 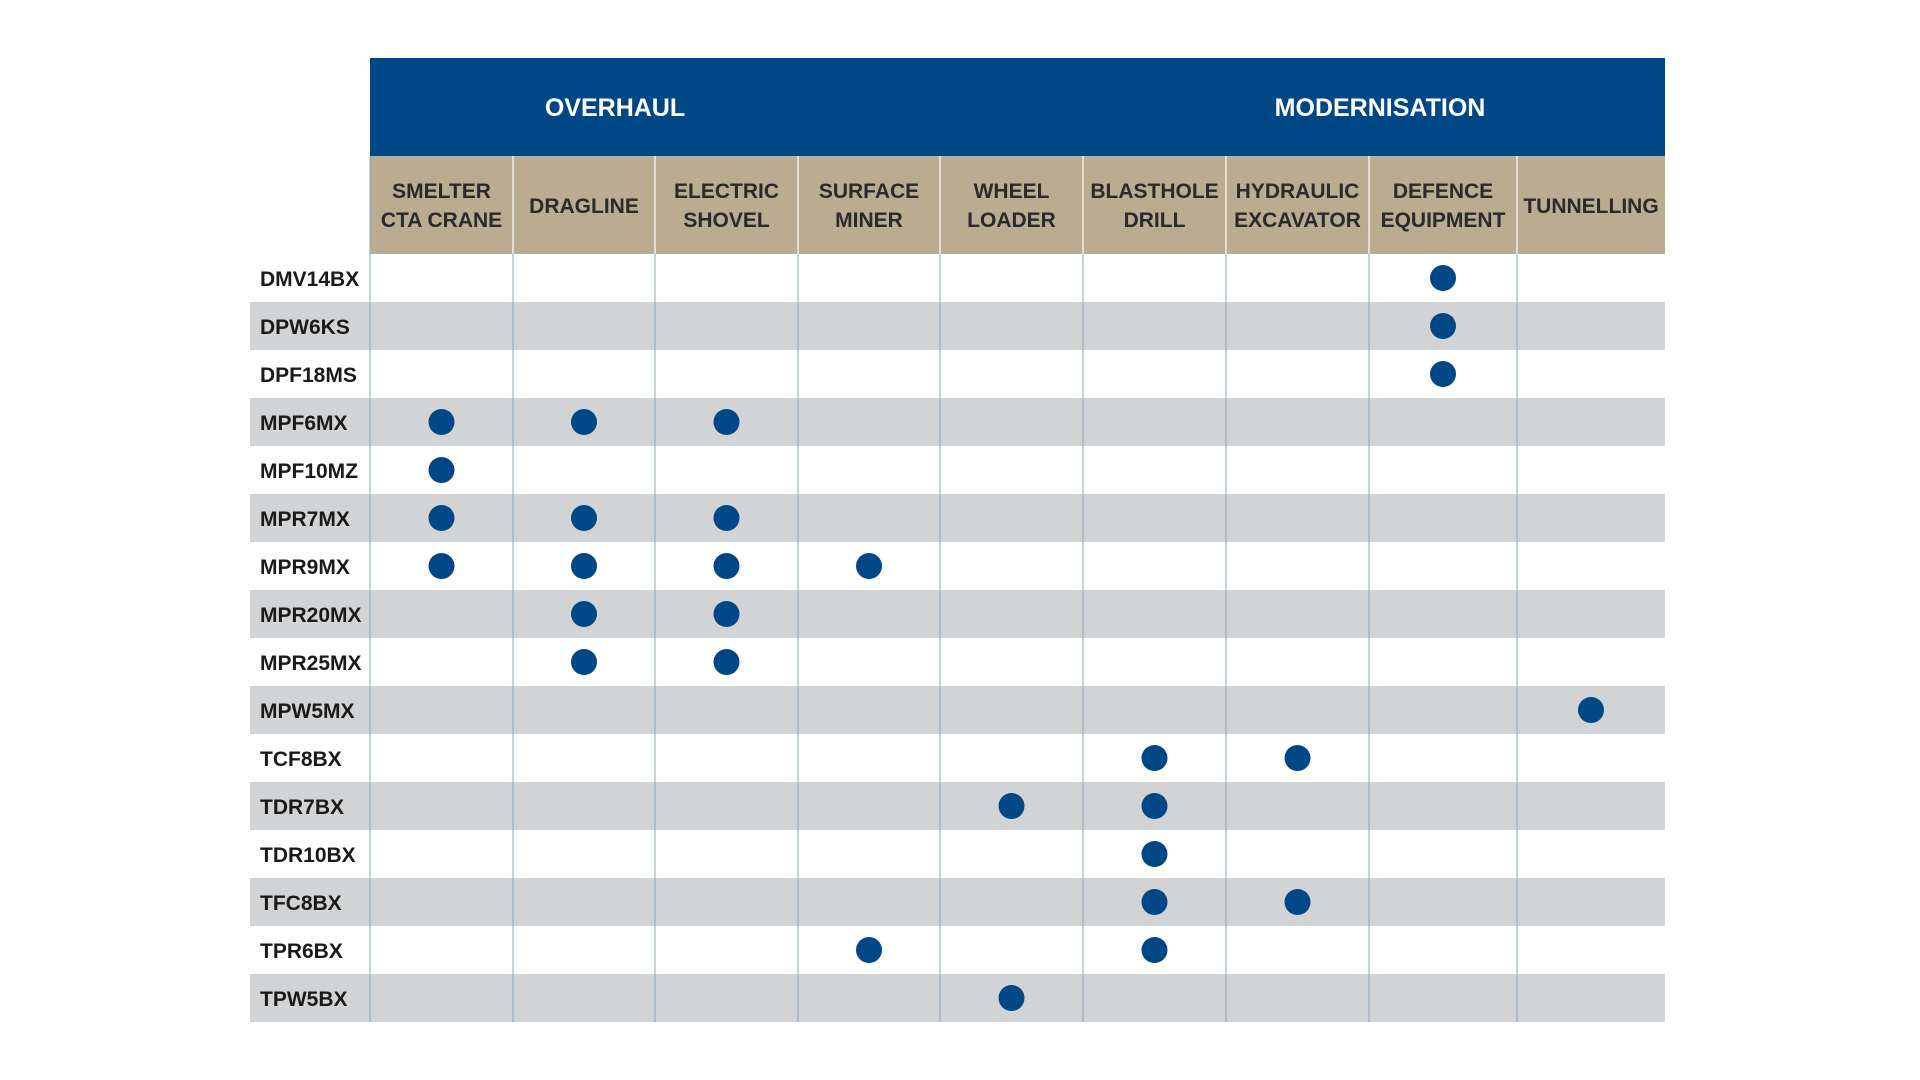 I want to click on header-band, so click(x=1017, y=107).